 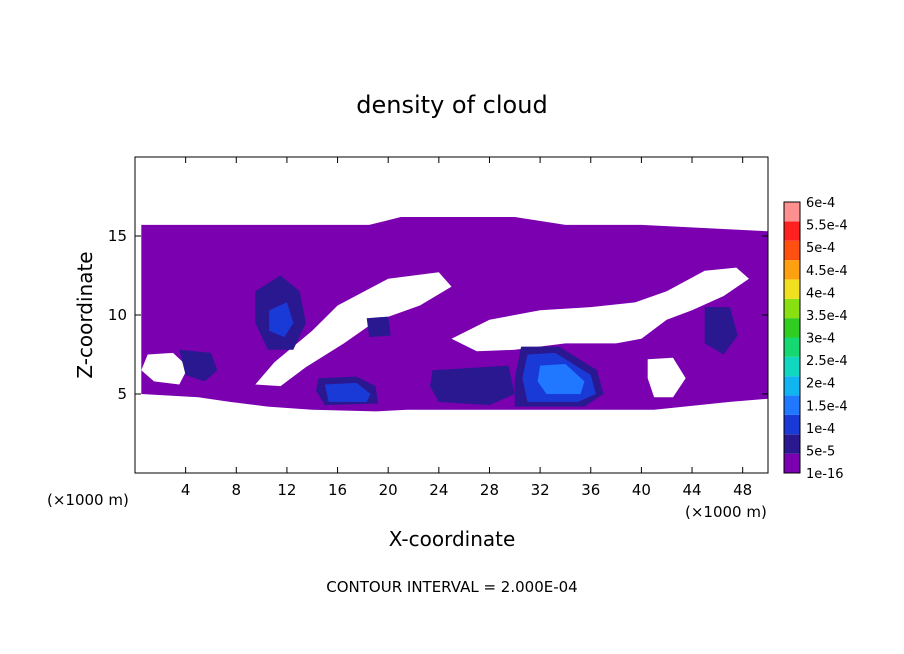 What do you see at coordinates (820, 339) in the screenshot?
I see `colorbar-label: 3e-4` at bounding box center [820, 339].